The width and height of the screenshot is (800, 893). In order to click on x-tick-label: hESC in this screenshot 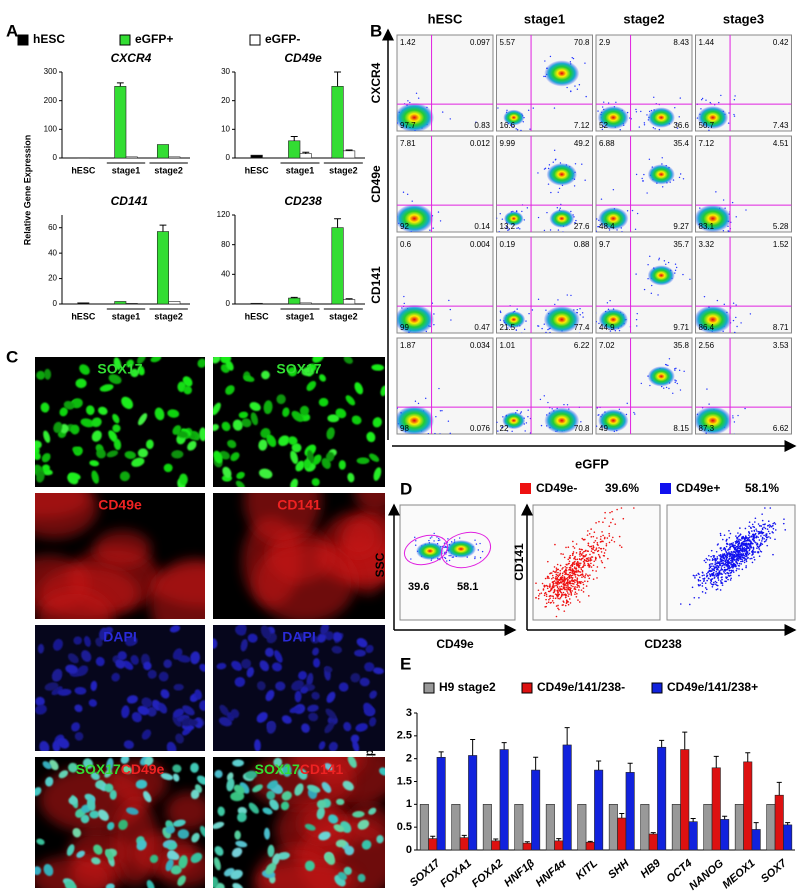, I will do `click(257, 170)`.